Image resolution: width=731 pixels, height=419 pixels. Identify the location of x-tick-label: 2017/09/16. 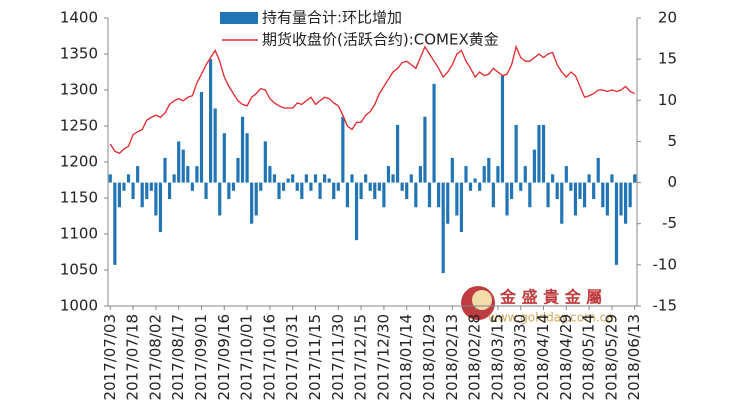
(224, 357).